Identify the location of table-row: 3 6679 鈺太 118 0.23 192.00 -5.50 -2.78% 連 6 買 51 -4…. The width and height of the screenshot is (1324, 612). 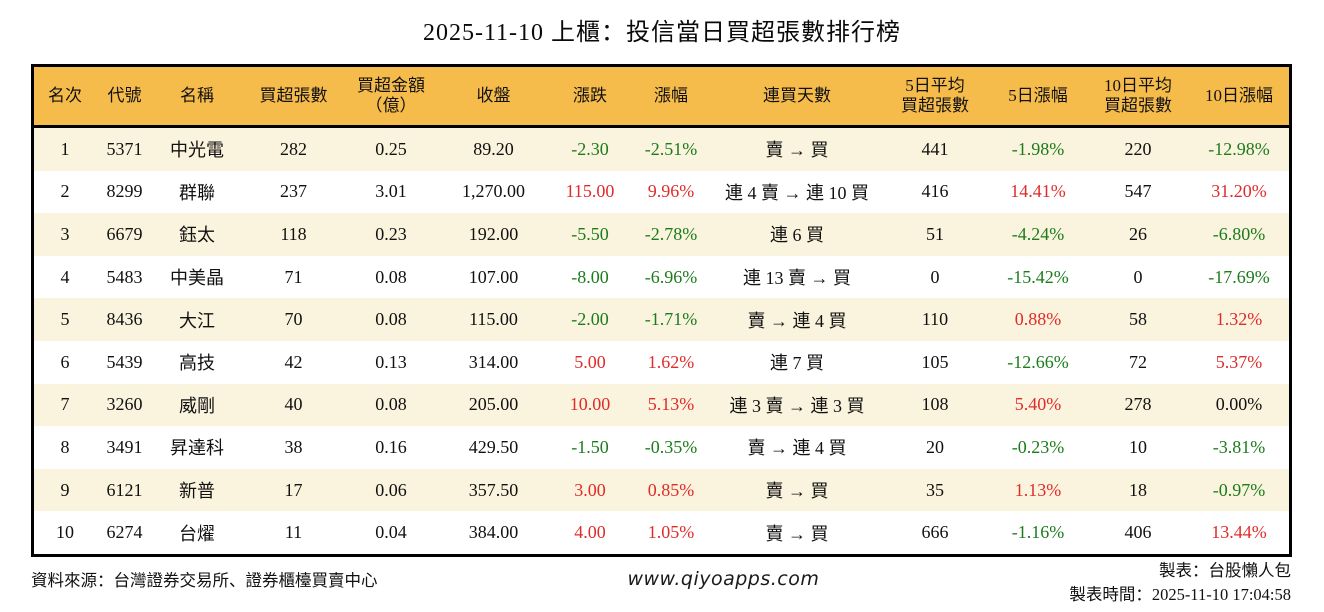
(661, 234).